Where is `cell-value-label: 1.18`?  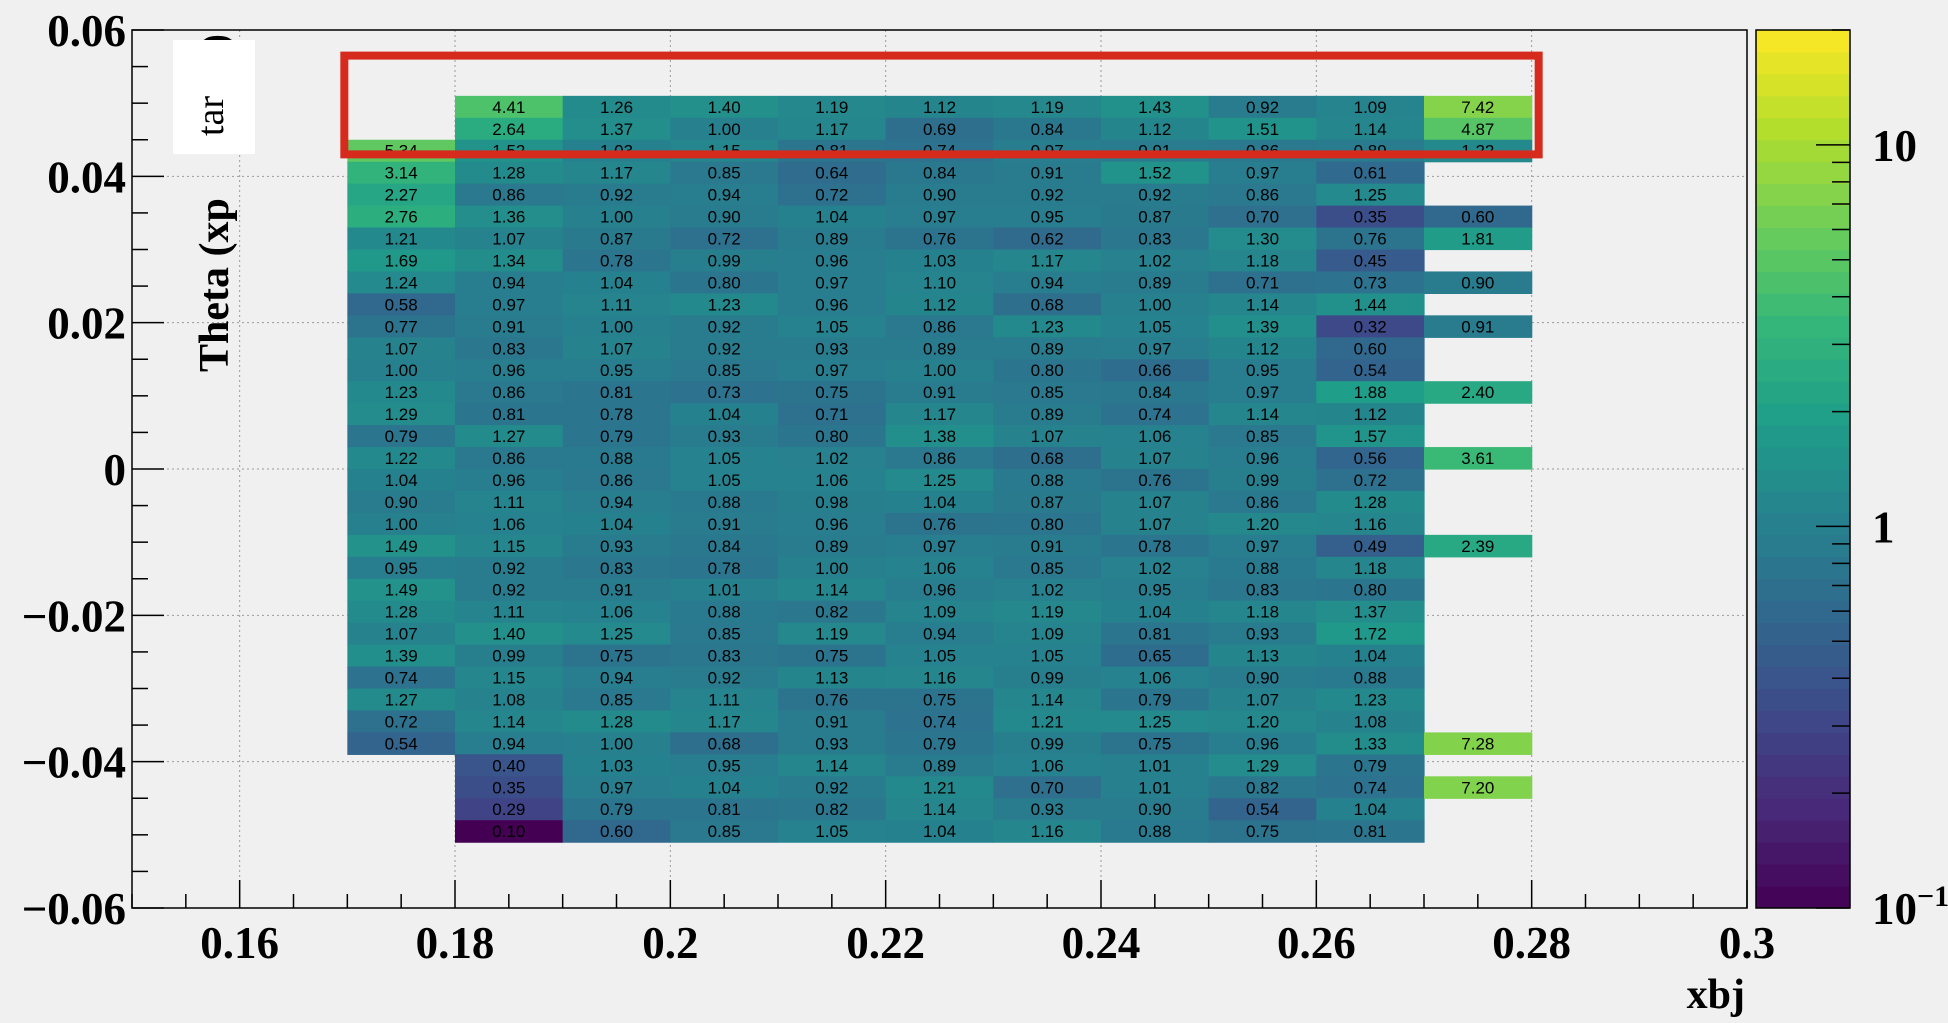
cell-value-label: 1.18 is located at coordinates (1262, 260).